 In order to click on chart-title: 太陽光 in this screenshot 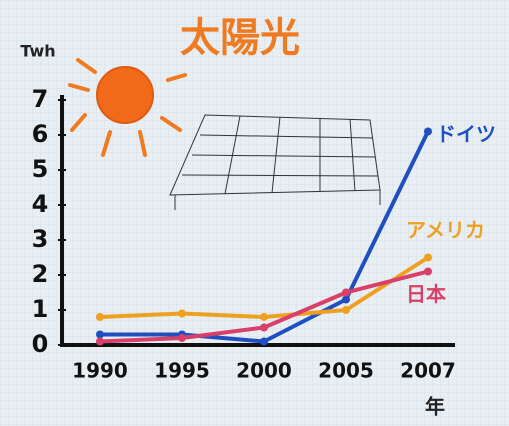, I will do `click(240, 38)`.